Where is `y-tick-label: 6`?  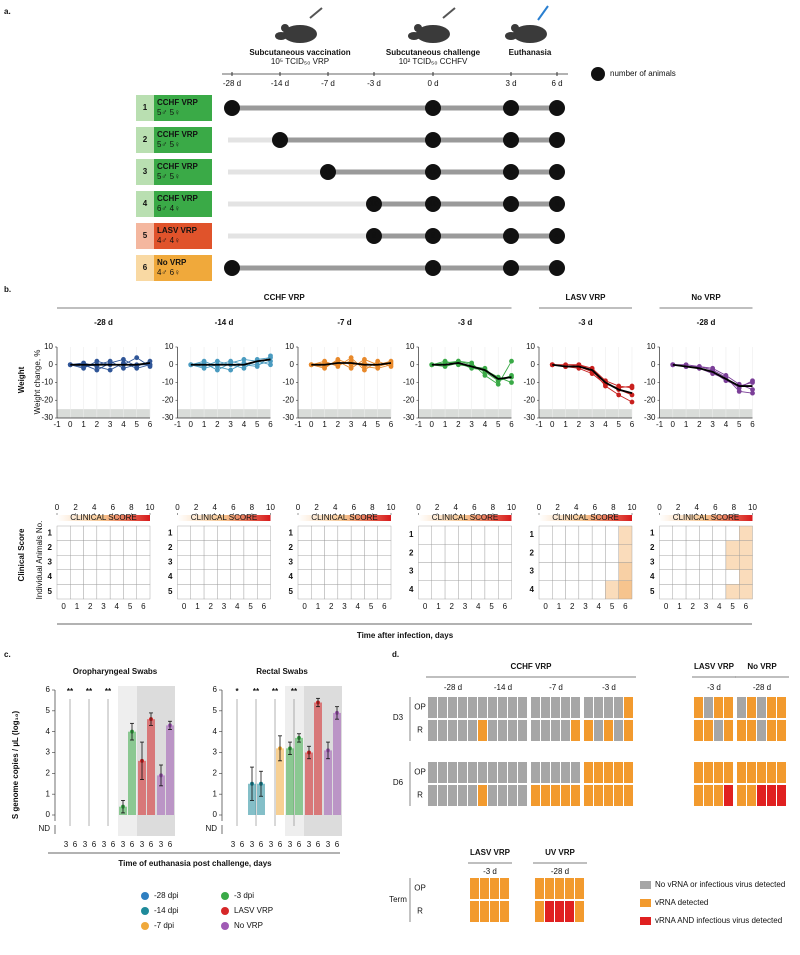 y-tick-label: 6 is located at coordinates (215, 689).